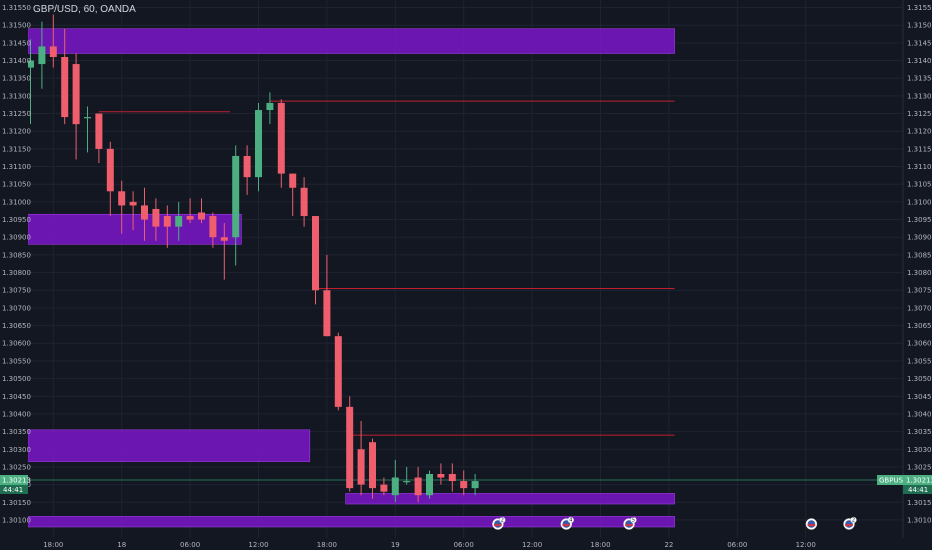  What do you see at coordinates (919, 273) in the screenshot?
I see `right-tick-label: 1.30800` at bounding box center [919, 273].